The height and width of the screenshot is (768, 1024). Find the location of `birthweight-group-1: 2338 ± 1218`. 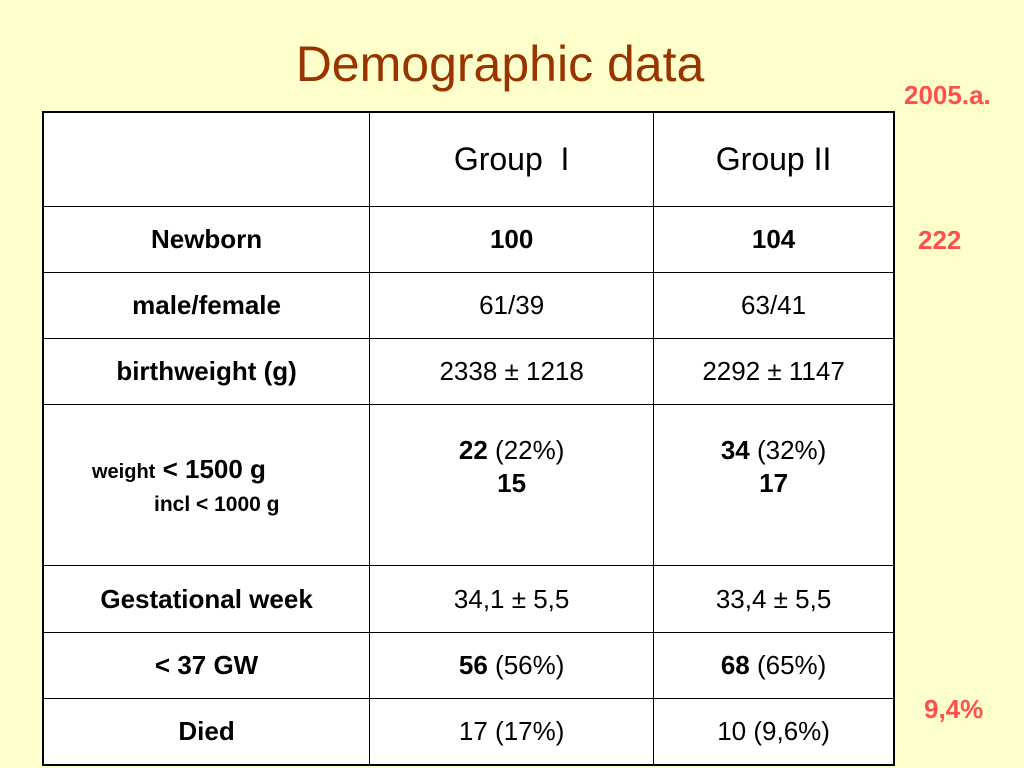

birthweight-group-1: 2338 ± 1218 is located at coordinates (512, 371).